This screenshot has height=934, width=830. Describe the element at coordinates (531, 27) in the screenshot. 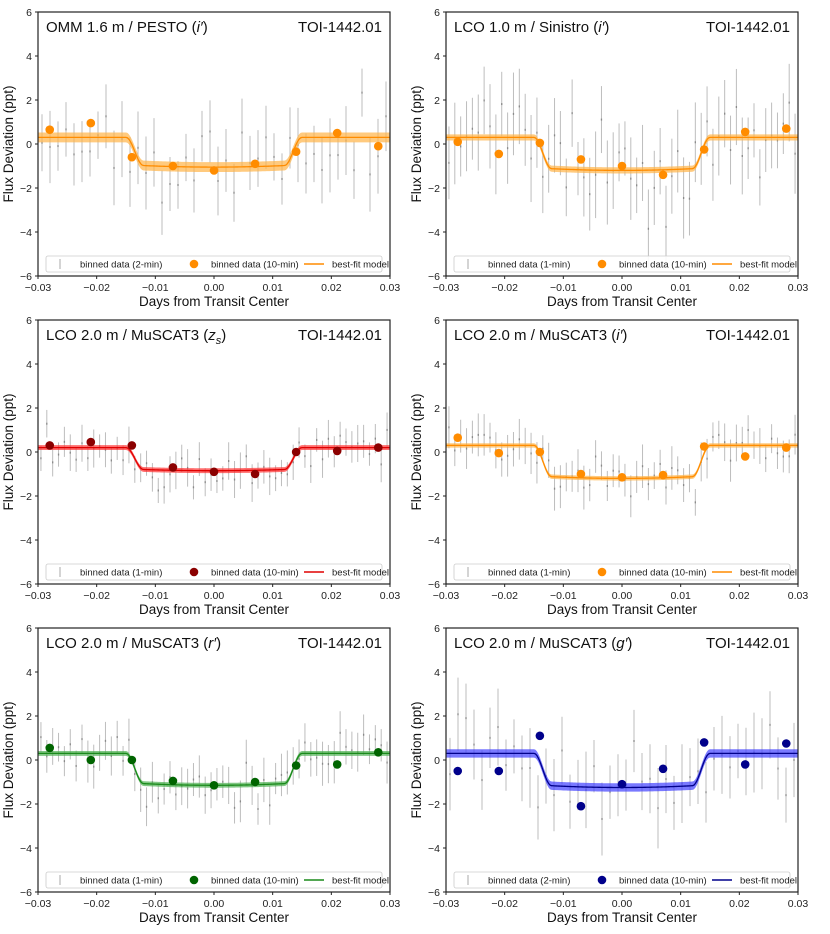

I see `panel-title: LCO 1.0 m / Sinistro (i′)` at that location.